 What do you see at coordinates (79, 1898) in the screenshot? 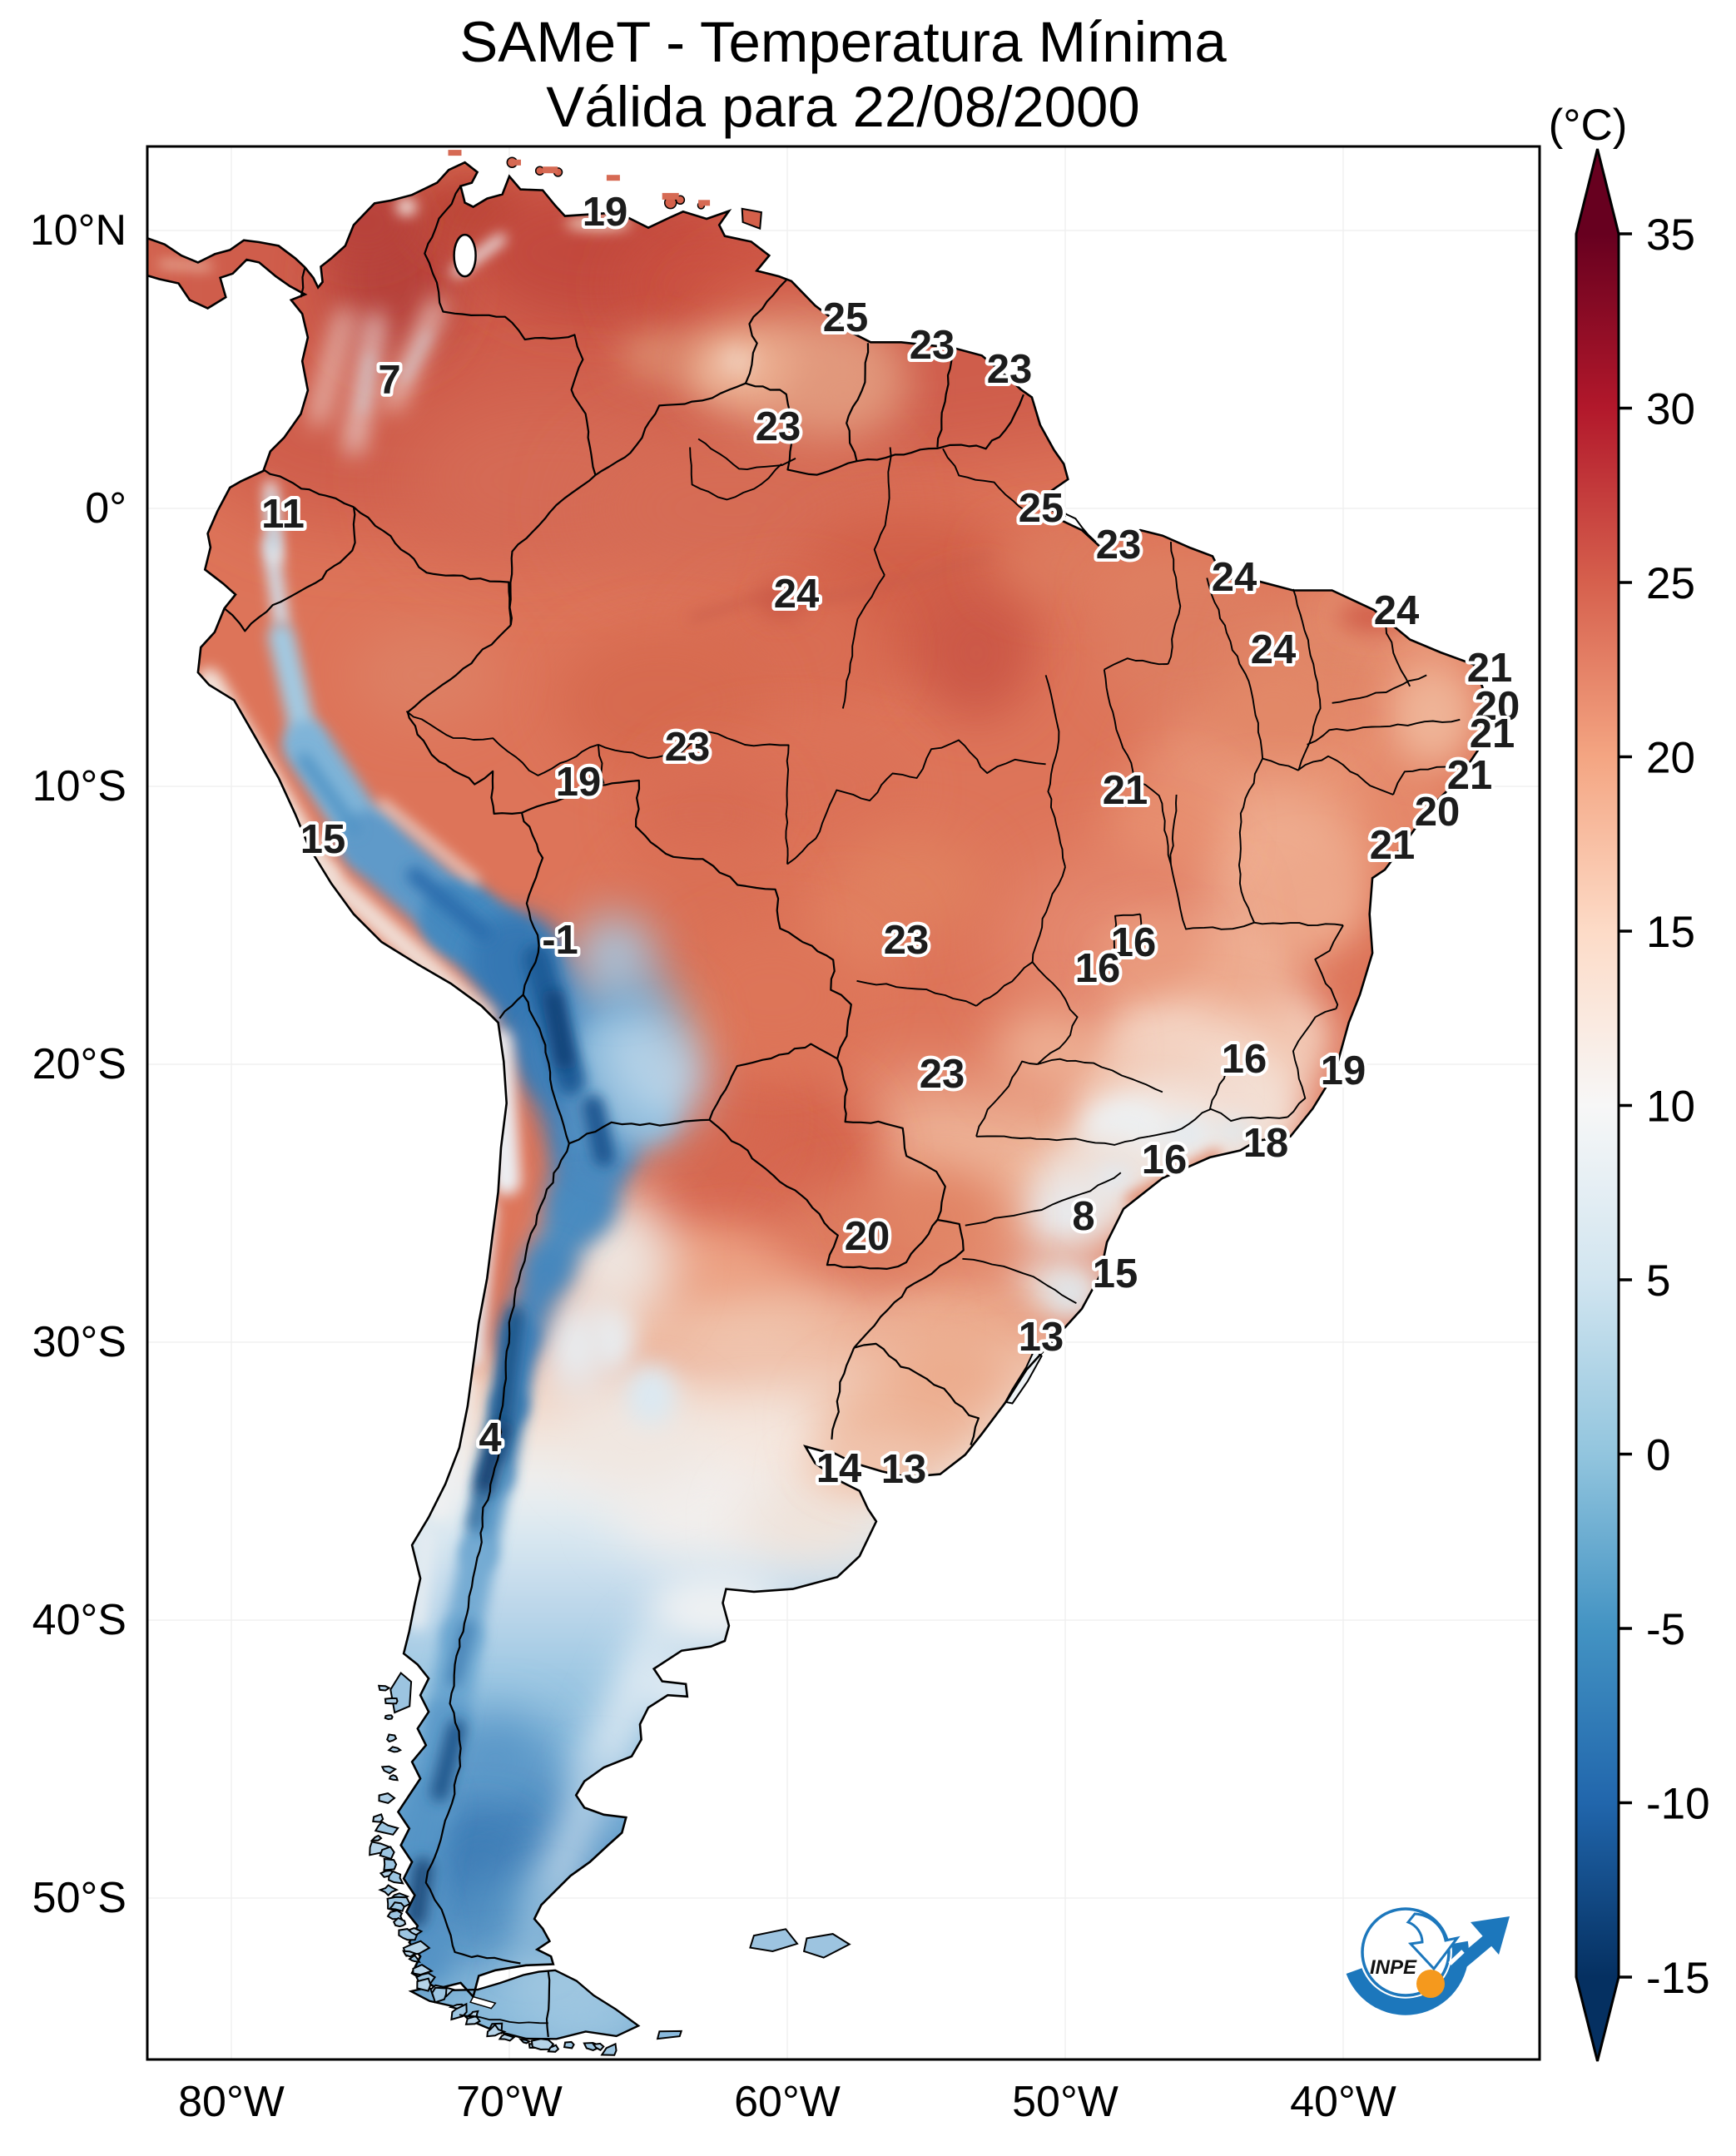
I see `svg-text: 50°S` at bounding box center [79, 1898].